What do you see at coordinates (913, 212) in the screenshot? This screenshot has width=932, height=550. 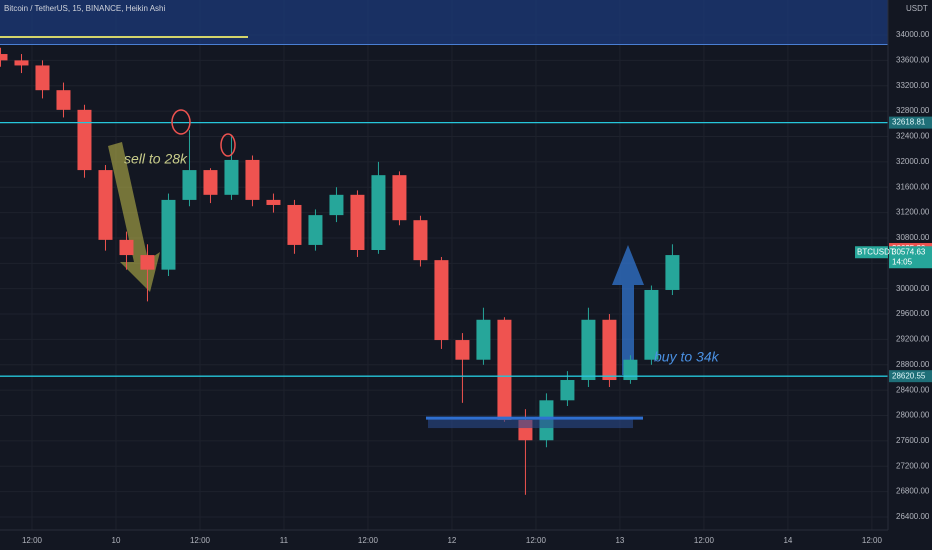 I see `y-tick-label: 31200.00` at bounding box center [913, 212].